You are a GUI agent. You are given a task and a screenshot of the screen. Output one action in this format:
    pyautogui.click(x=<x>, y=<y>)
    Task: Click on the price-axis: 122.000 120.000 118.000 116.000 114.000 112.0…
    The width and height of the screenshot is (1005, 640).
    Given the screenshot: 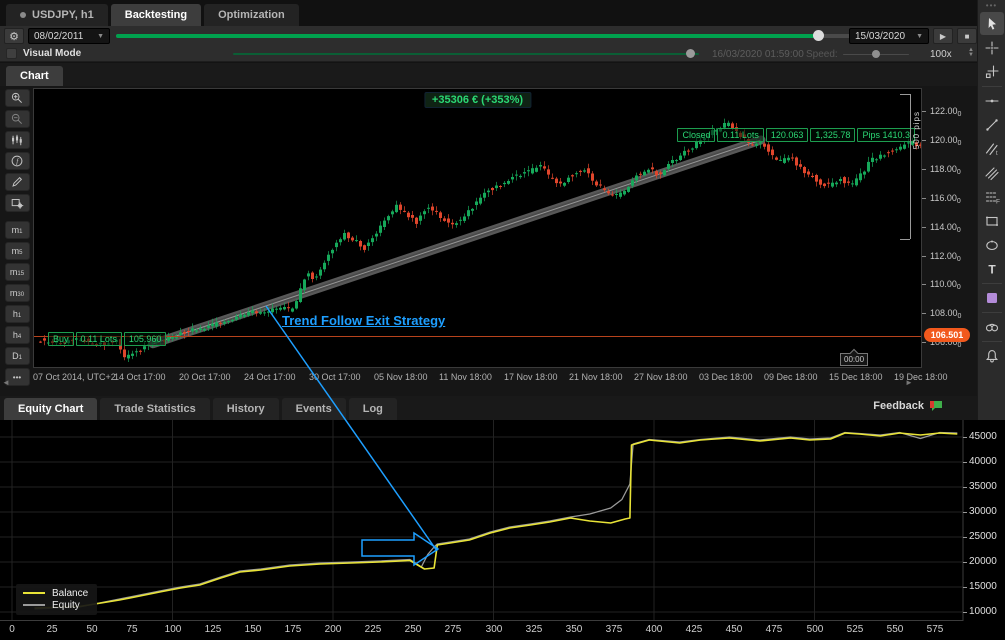 What is the action you would take?
    pyautogui.click(x=949, y=228)
    